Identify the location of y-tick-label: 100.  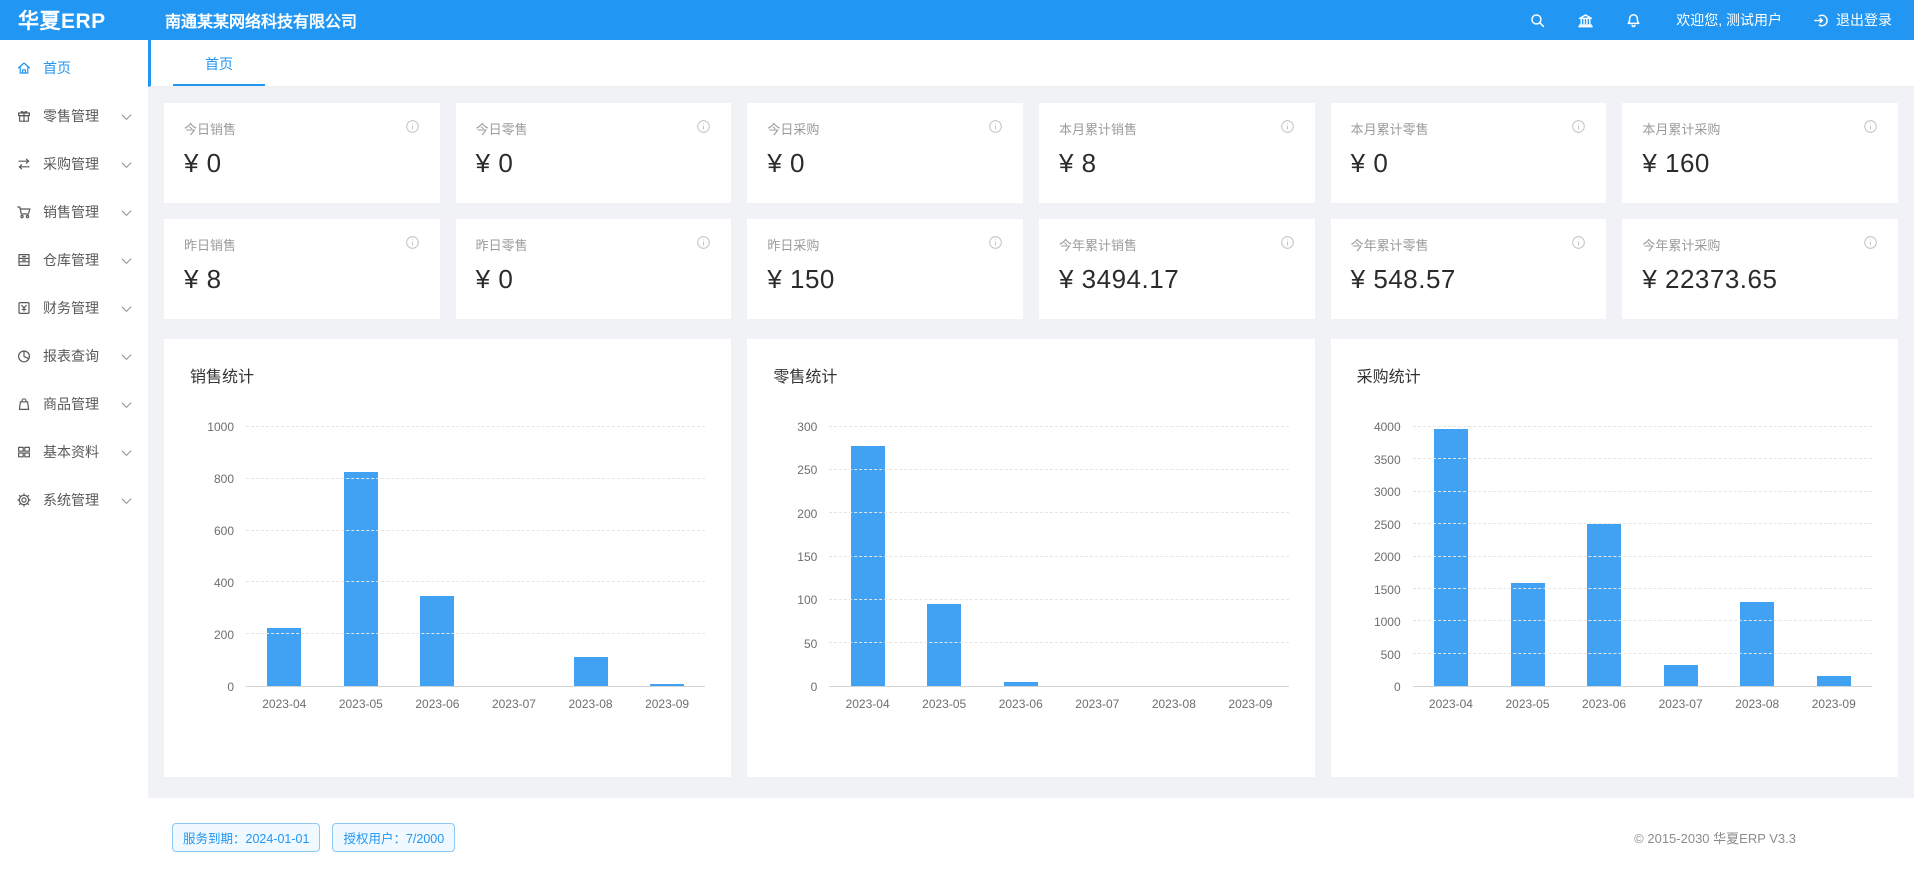
(807, 600).